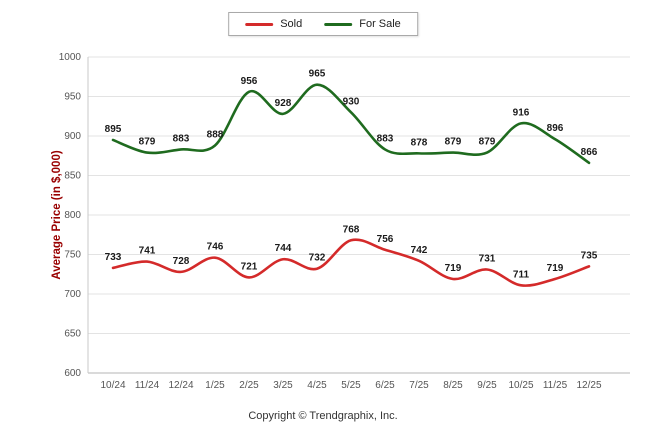  What do you see at coordinates (259, 24) in the screenshot?
I see `sold-line-swatch-icon` at bounding box center [259, 24].